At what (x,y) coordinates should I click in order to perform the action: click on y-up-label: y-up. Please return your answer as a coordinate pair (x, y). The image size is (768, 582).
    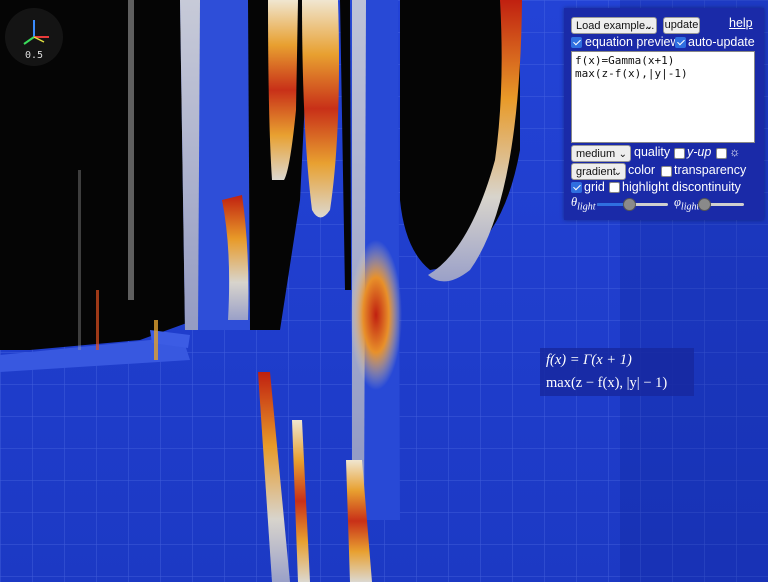
    Looking at the image, I should click on (699, 152).